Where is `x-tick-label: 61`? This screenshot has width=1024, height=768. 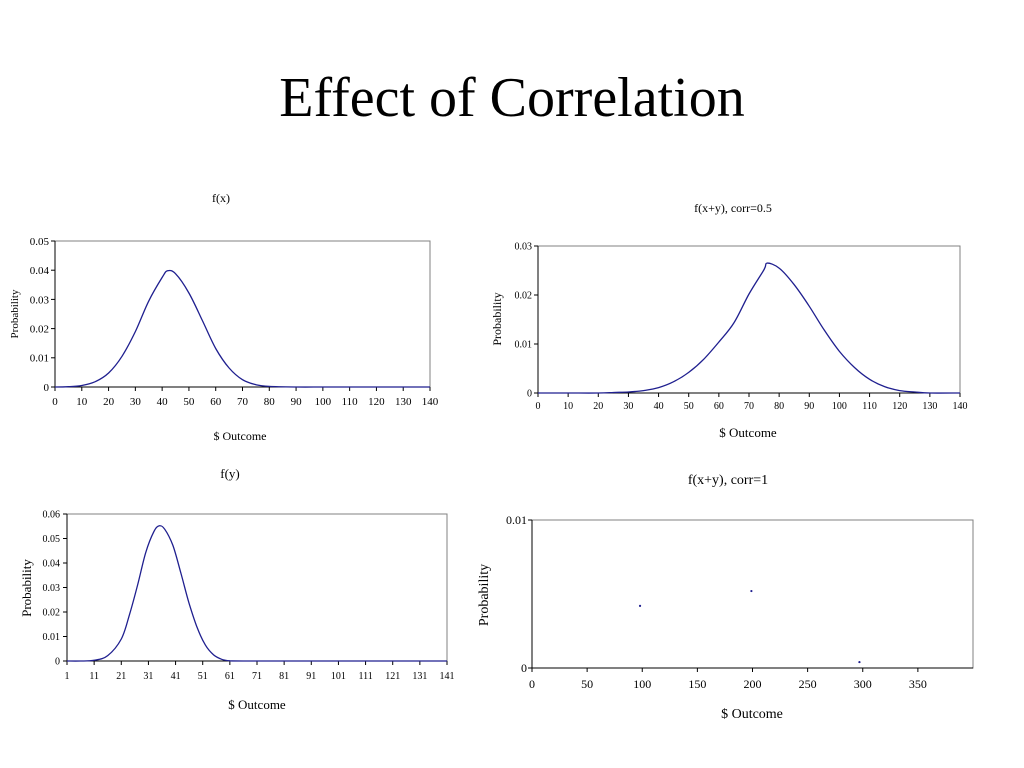 x-tick-label: 61 is located at coordinates (230, 676).